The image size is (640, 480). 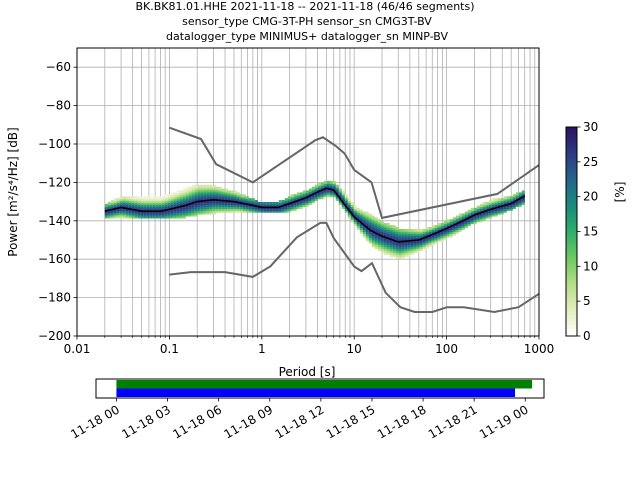 What do you see at coordinates (446, 349) in the screenshot?
I see `x-tick-label: 100` at bounding box center [446, 349].